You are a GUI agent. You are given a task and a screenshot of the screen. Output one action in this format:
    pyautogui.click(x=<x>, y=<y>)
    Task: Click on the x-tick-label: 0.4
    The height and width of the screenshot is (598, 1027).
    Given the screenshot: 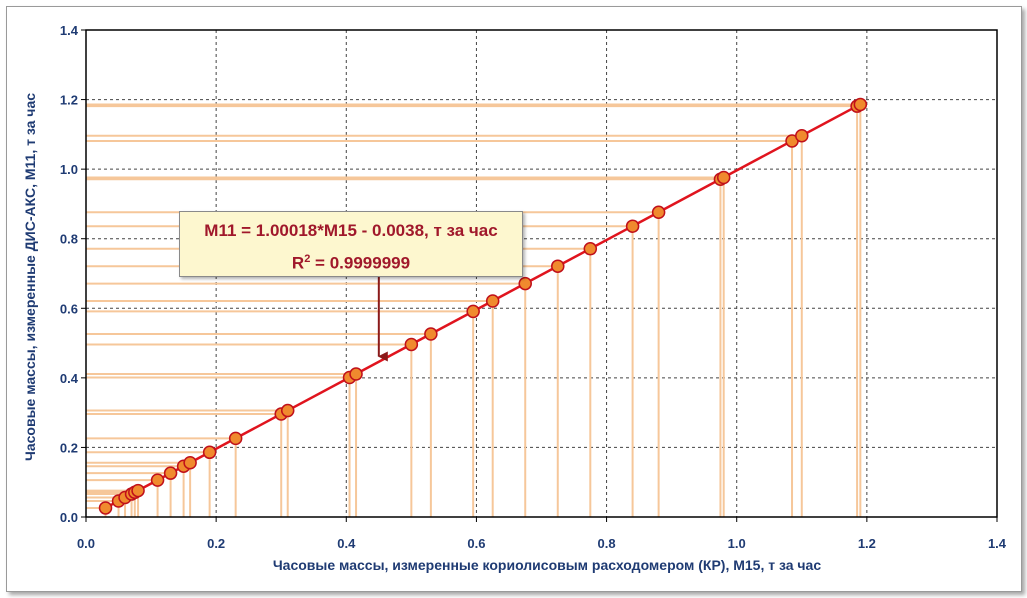 What is the action you would take?
    pyautogui.click(x=346, y=543)
    